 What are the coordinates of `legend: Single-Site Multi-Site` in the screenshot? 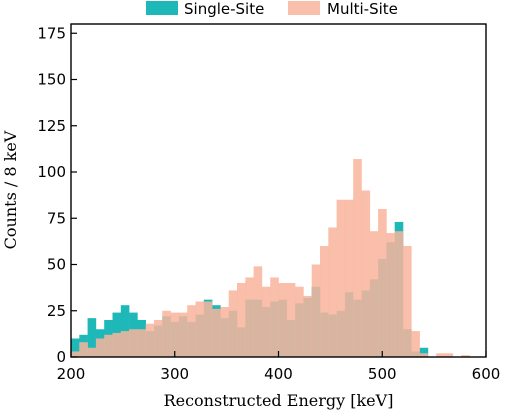 It's located at (272, 9).